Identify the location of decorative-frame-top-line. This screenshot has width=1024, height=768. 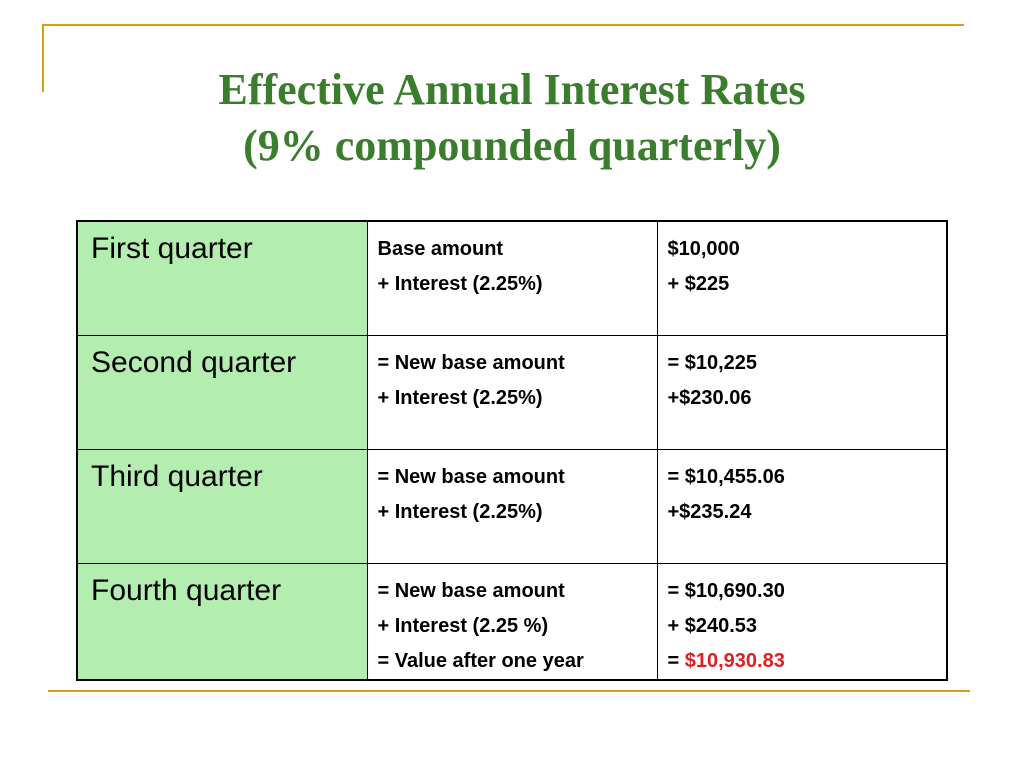
(503, 25).